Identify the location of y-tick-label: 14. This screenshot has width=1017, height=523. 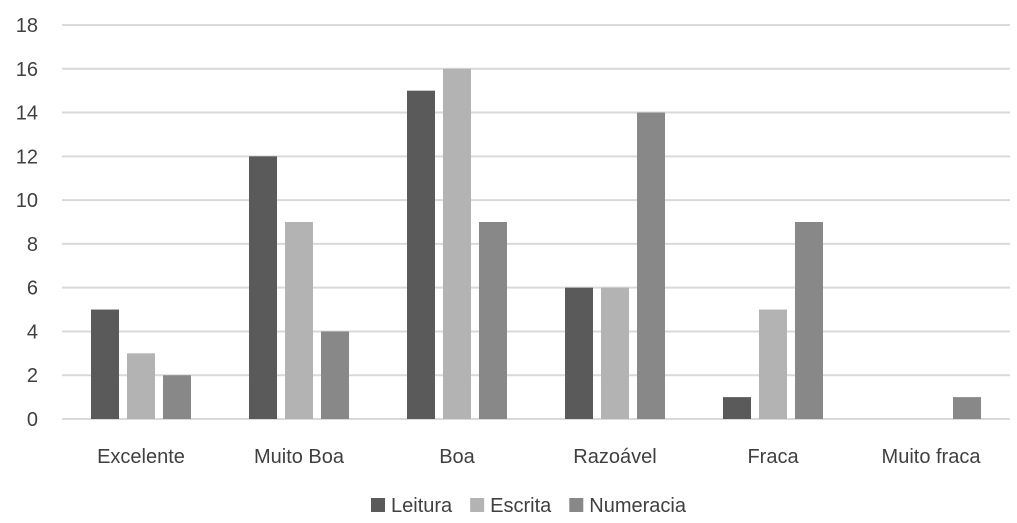
(27, 114).